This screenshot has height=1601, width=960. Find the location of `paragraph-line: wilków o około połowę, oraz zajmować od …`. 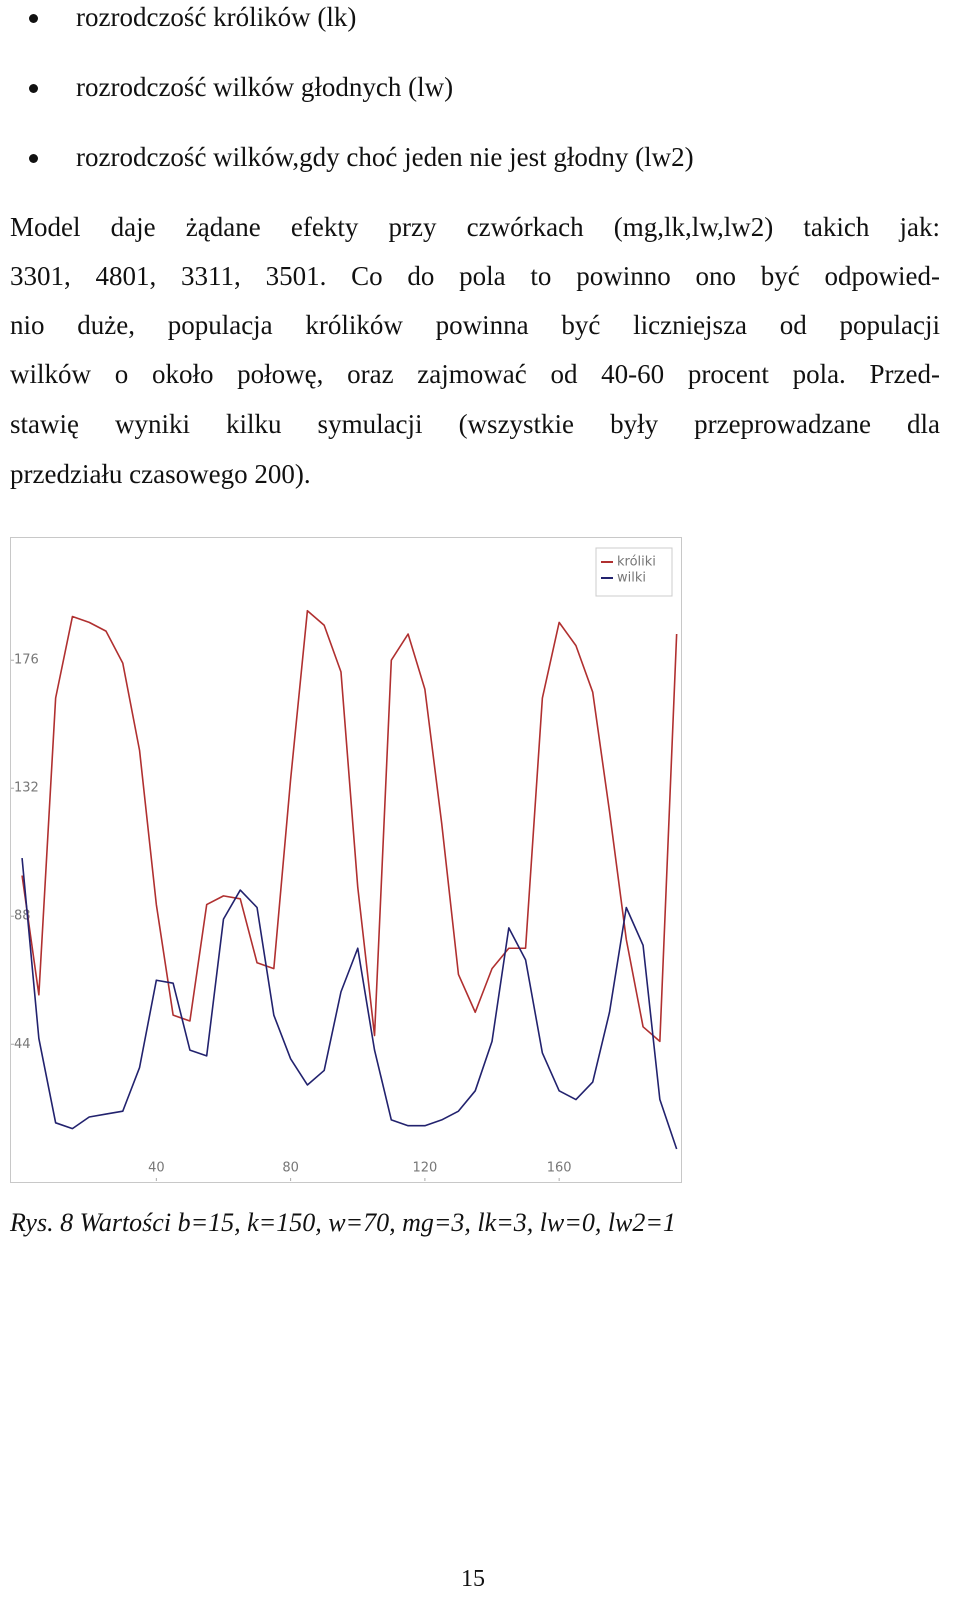

paragraph-line: wilków o około połowę, oraz zajmować od … is located at coordinates (475, 374).